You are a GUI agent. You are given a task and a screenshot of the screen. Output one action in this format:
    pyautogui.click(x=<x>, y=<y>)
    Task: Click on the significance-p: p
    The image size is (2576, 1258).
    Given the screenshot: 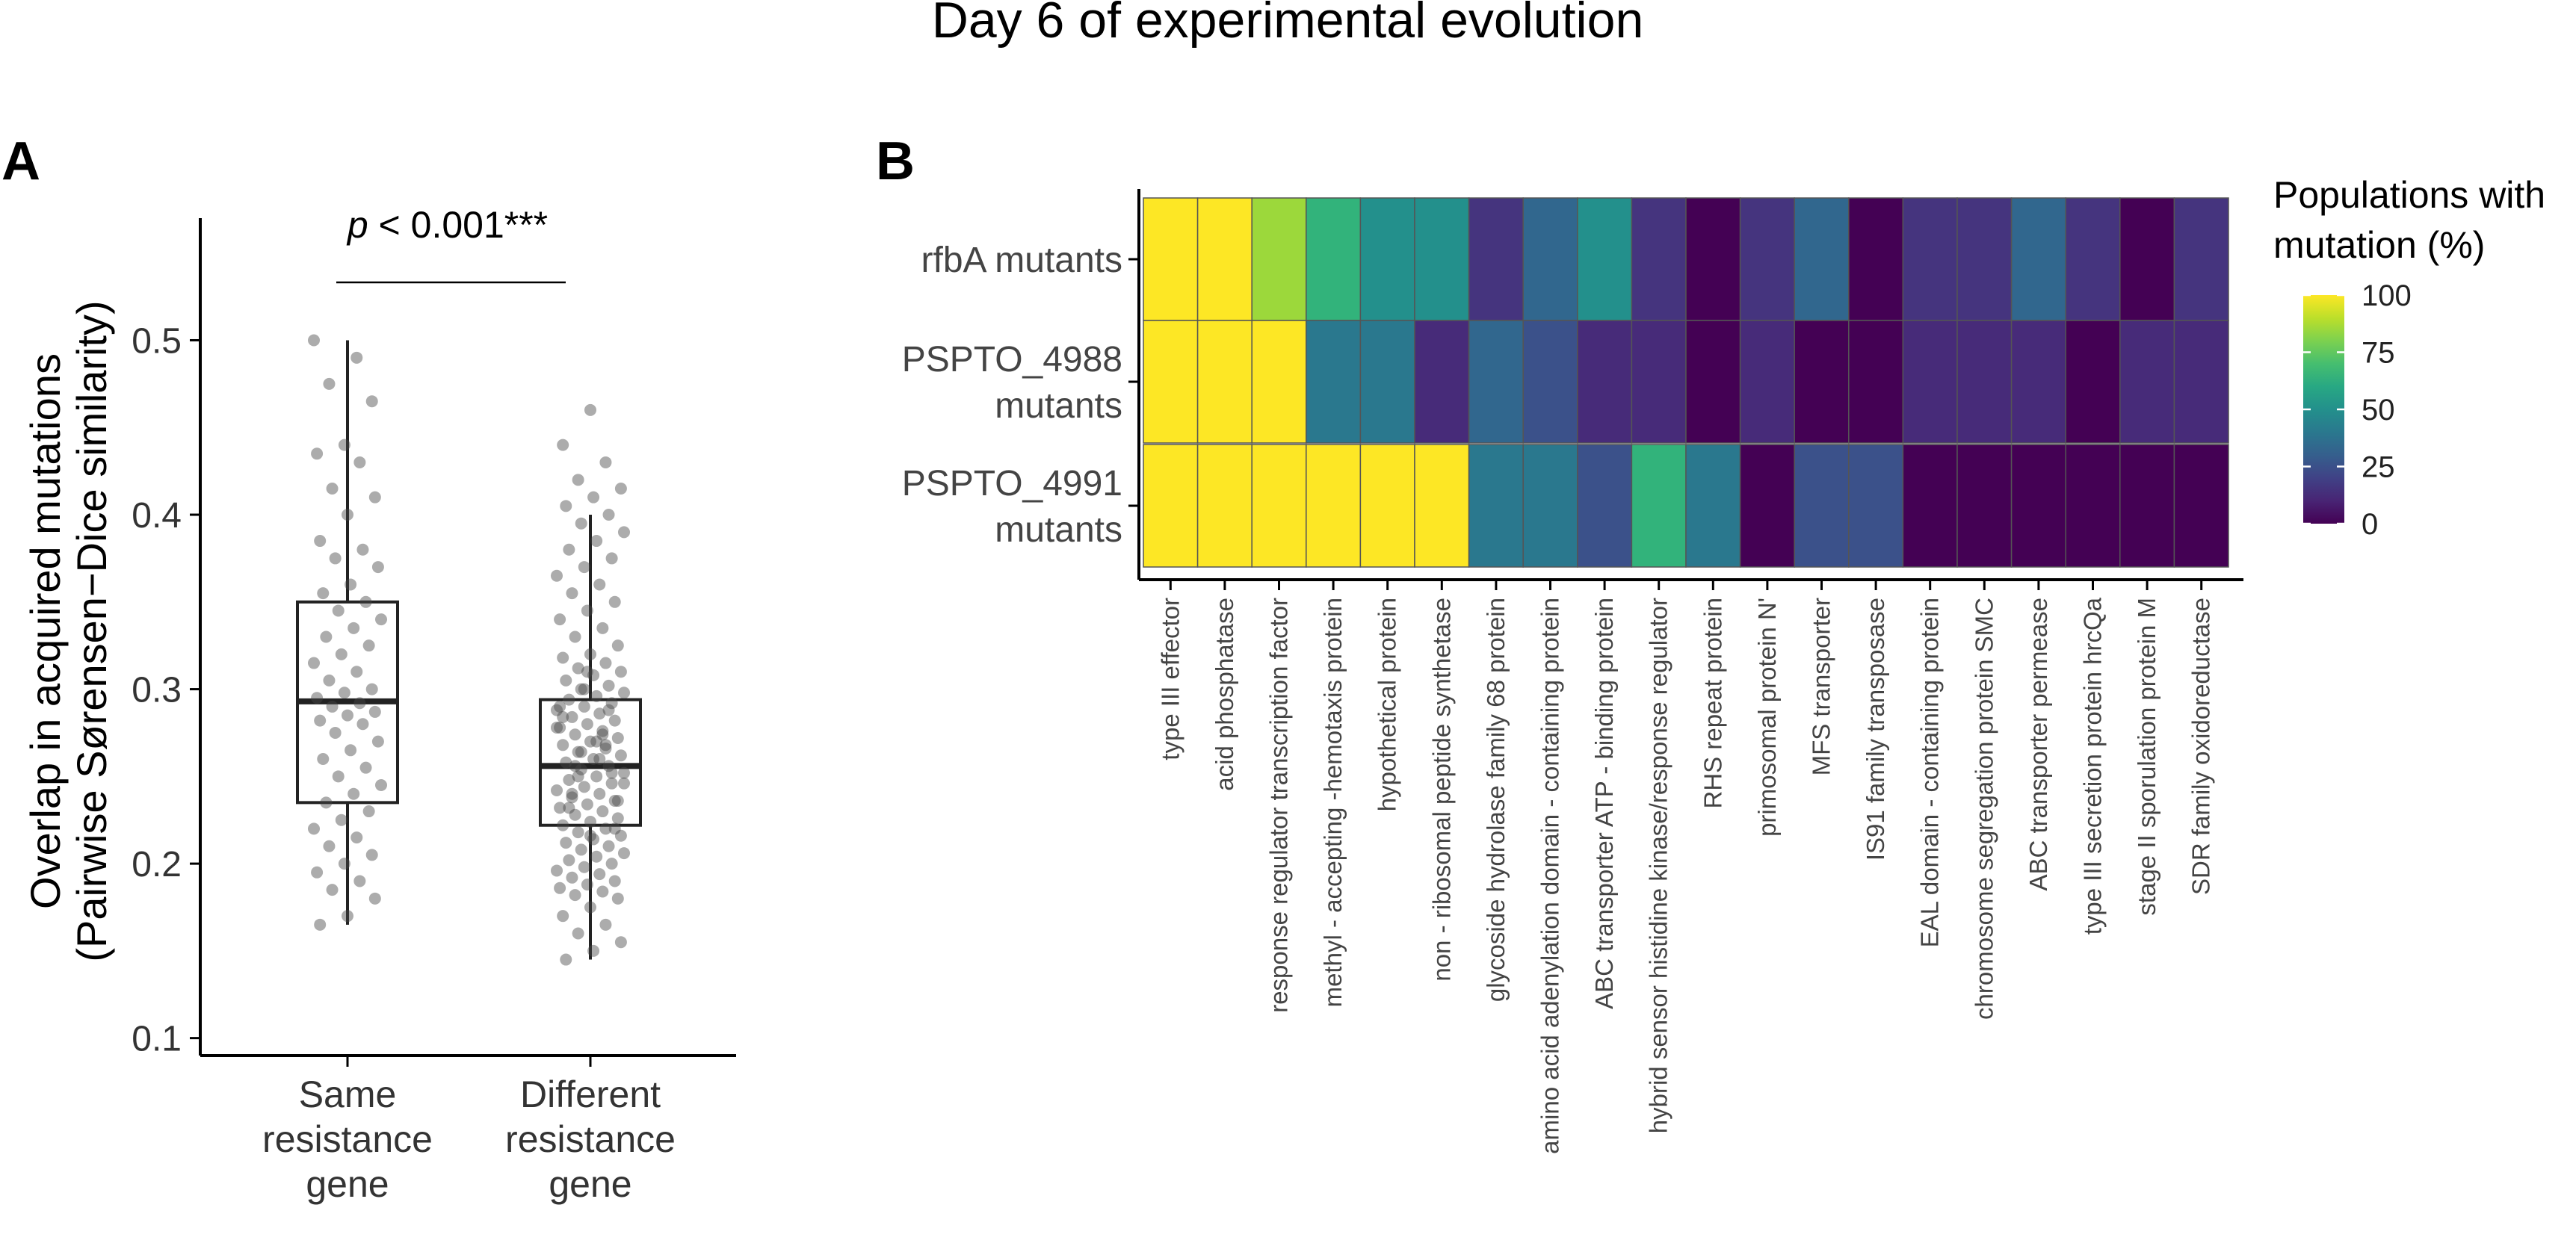 What is the action you would take?
    pyautogui.click(x=357, y=225)
    